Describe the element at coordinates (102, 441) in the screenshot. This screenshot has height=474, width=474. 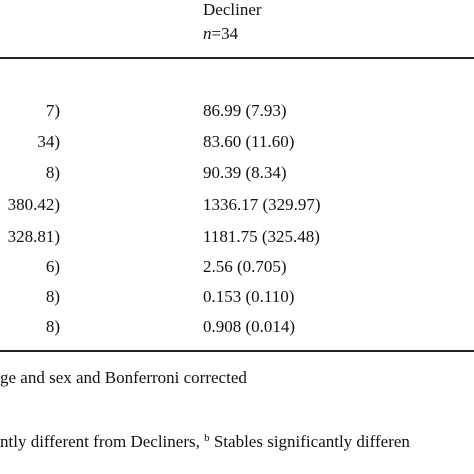
I see `footnote-text: ntly different from Decliners,` at that location.